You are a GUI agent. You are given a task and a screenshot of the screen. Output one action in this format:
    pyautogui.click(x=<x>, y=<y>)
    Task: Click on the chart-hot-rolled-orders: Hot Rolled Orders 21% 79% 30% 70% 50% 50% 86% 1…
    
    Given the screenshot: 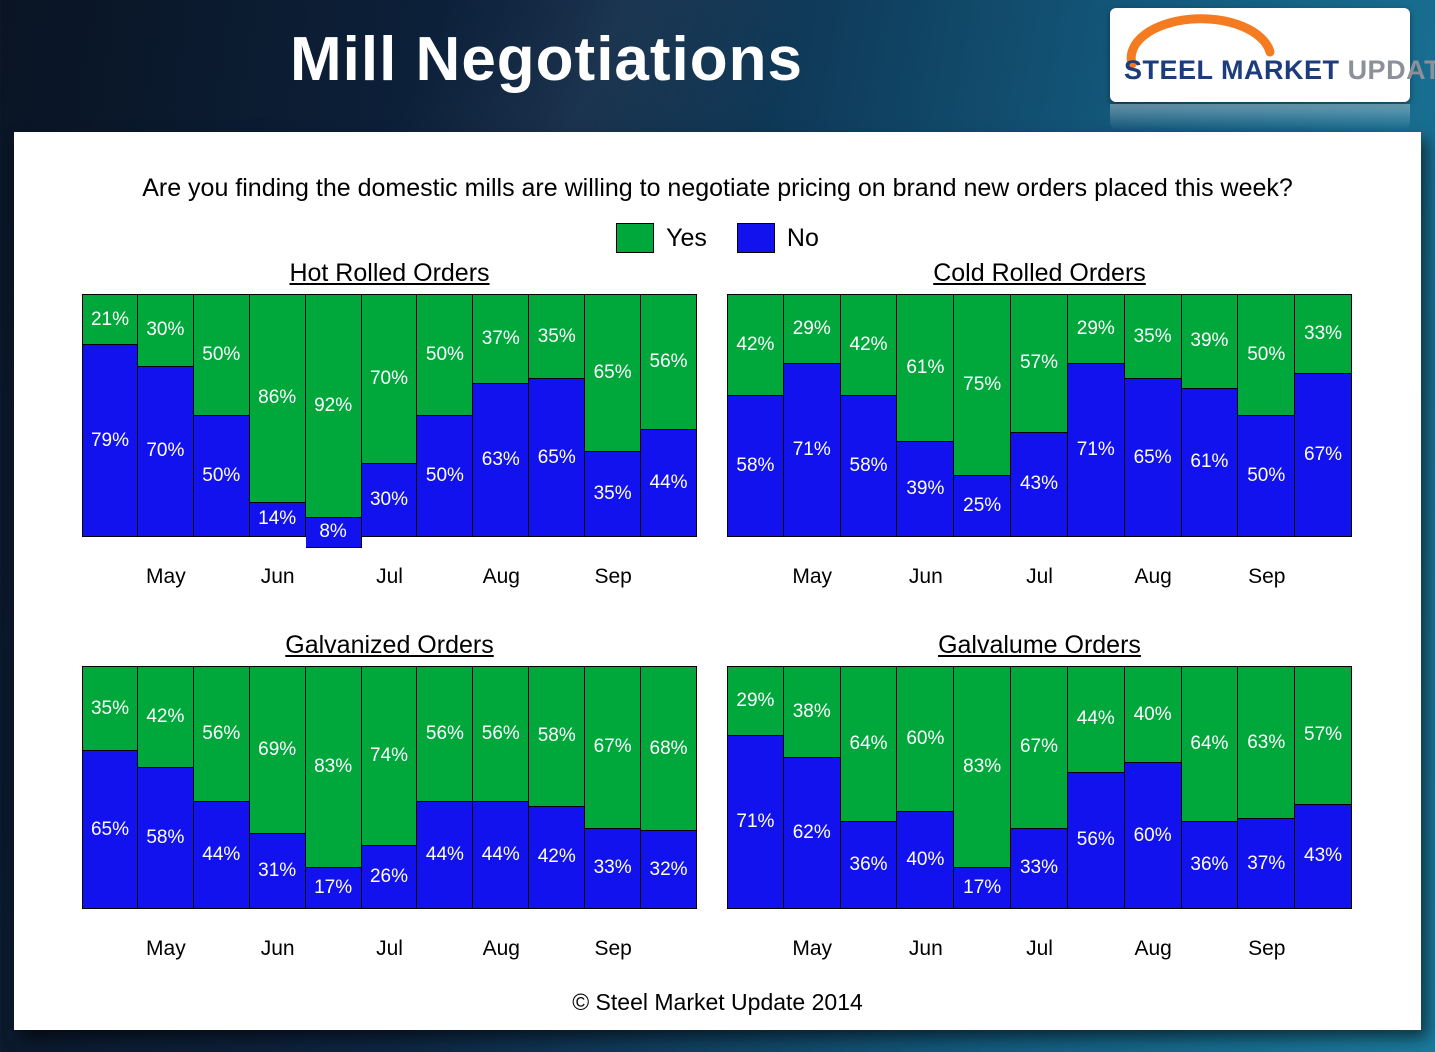 What is the action you would take?
    pyautogui.click(x=389, y=427)
    